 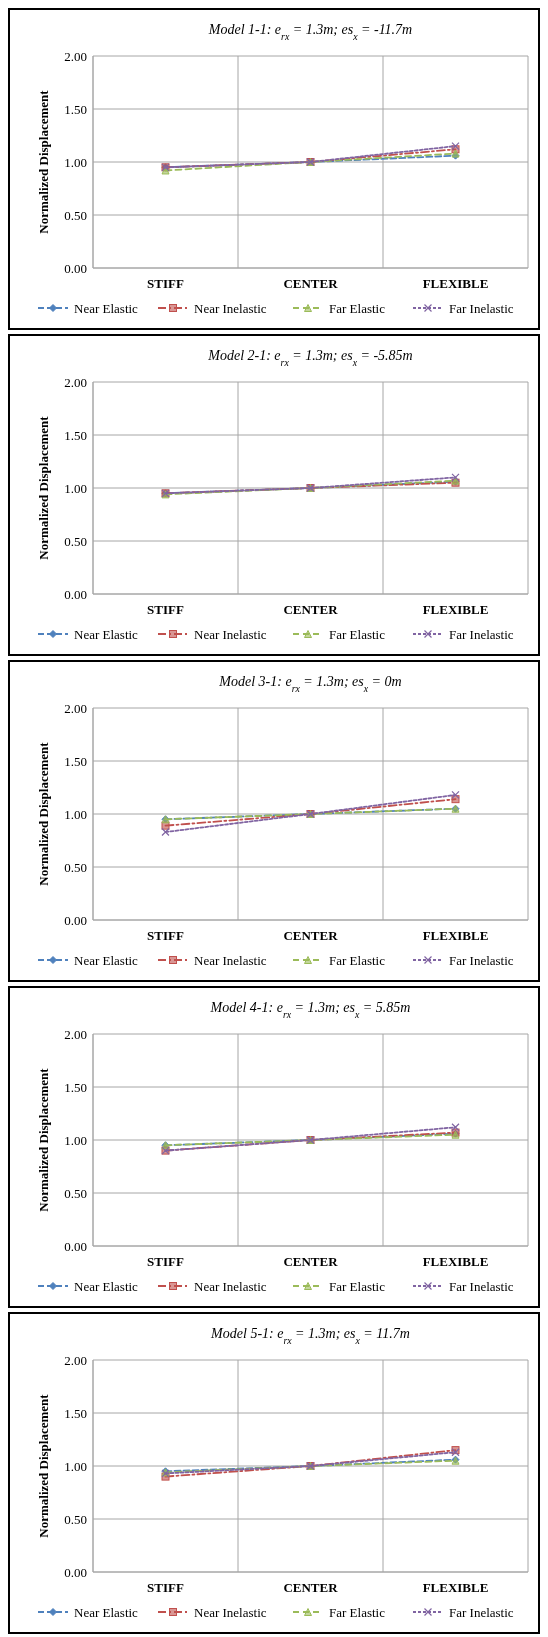 I want to click on chart-title: Model 1-1: e$_{rx}$ = 1.3m; es$_{x}$ = -11.7m, so click(x=310, y=32).